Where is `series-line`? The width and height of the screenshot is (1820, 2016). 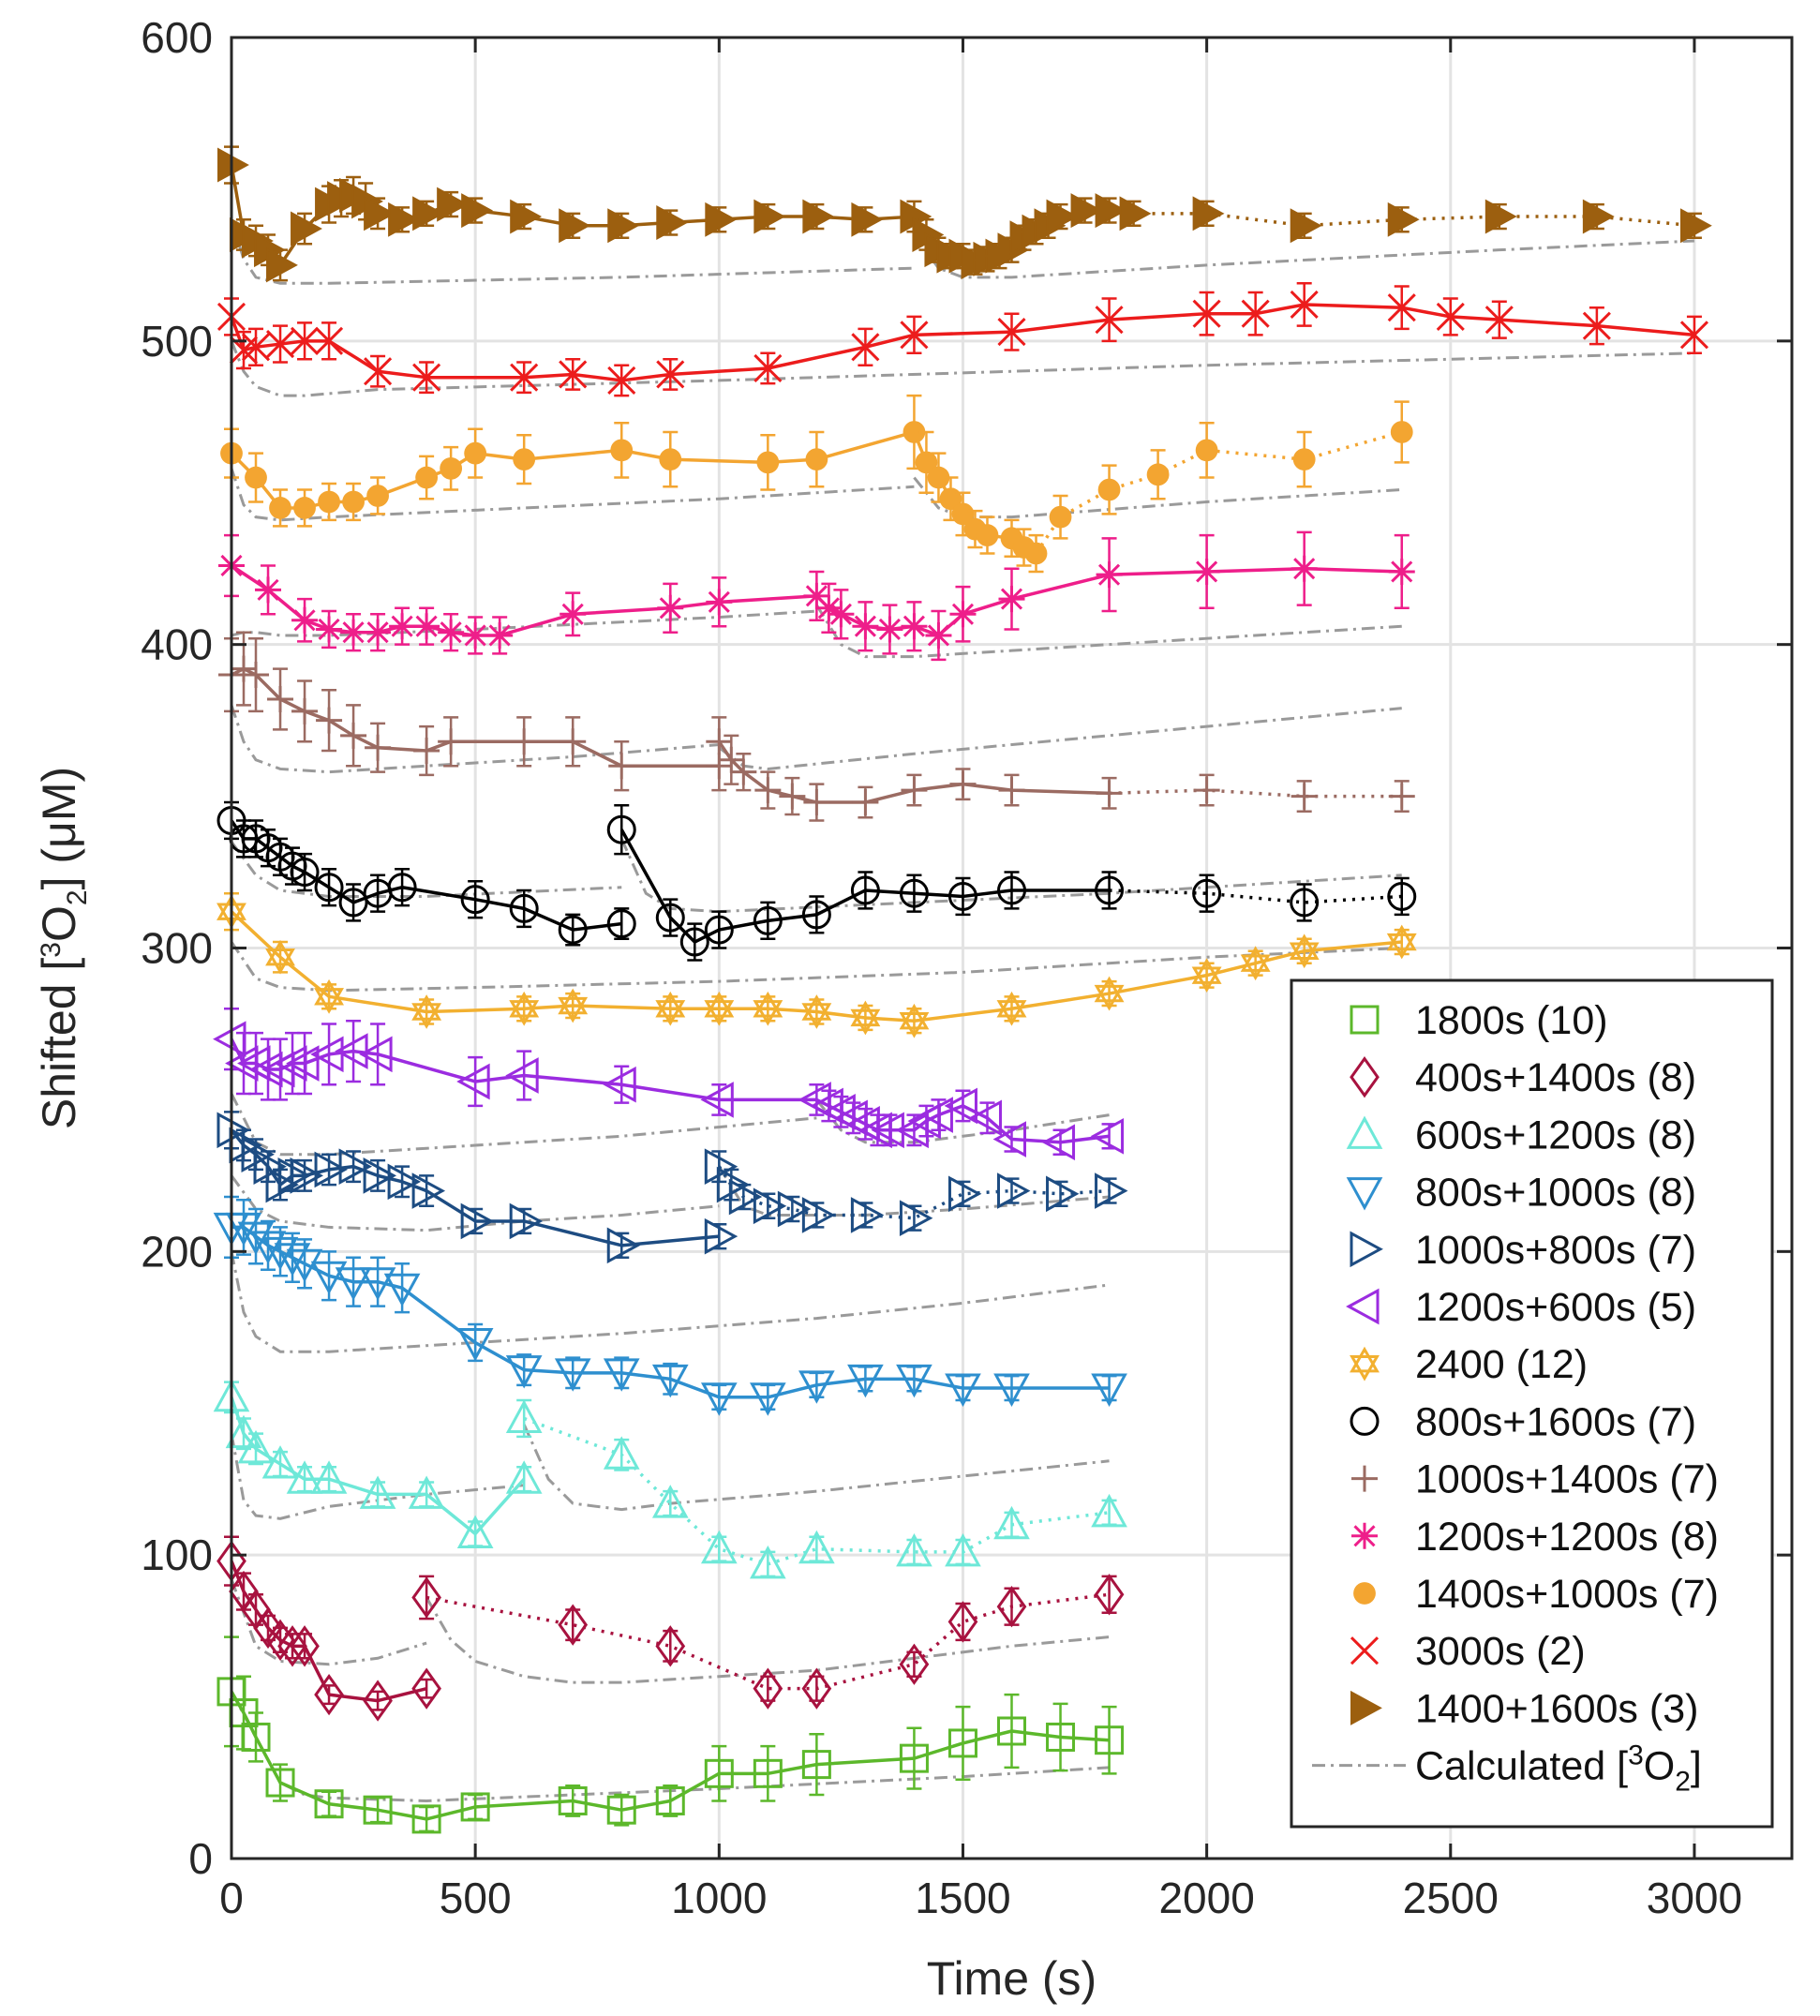
series-line is located at coordinates (1219, 493).